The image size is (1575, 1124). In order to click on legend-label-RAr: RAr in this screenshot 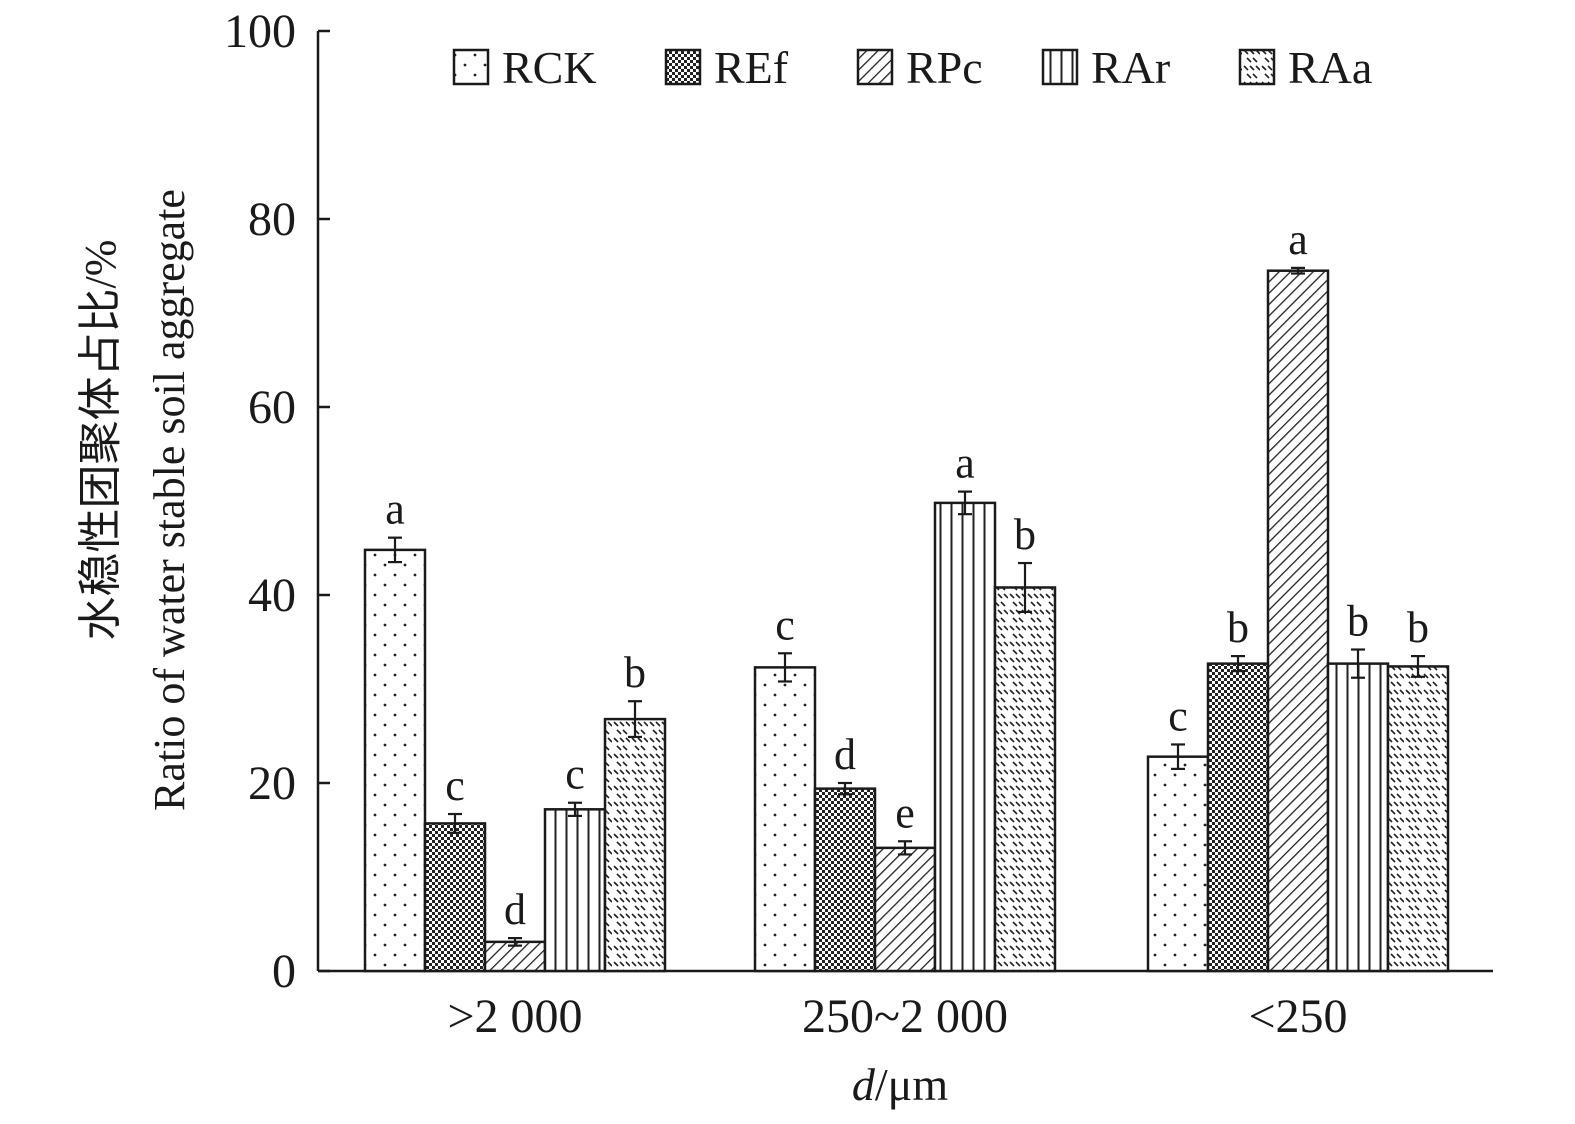, I will do `click(1130, 67)`.